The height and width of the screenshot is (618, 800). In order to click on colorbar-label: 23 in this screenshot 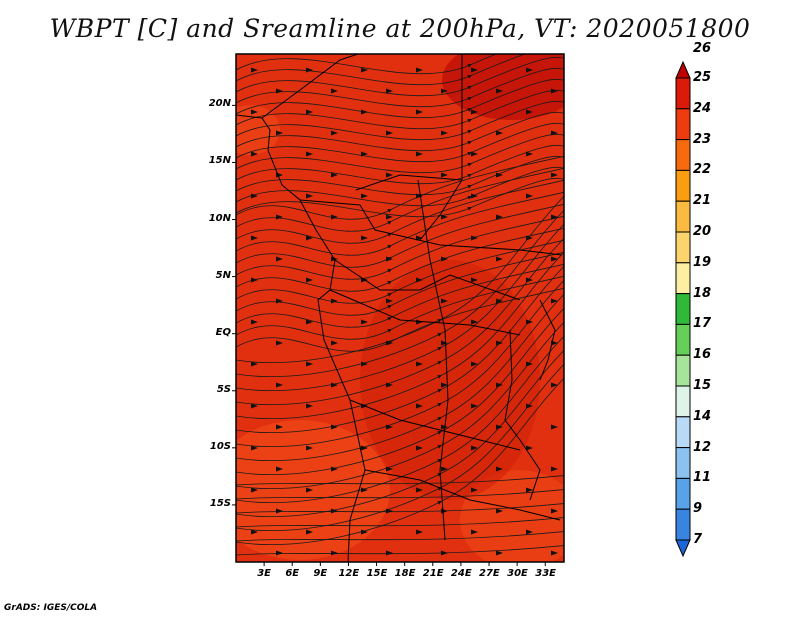, I will do `click(702, 139)`.